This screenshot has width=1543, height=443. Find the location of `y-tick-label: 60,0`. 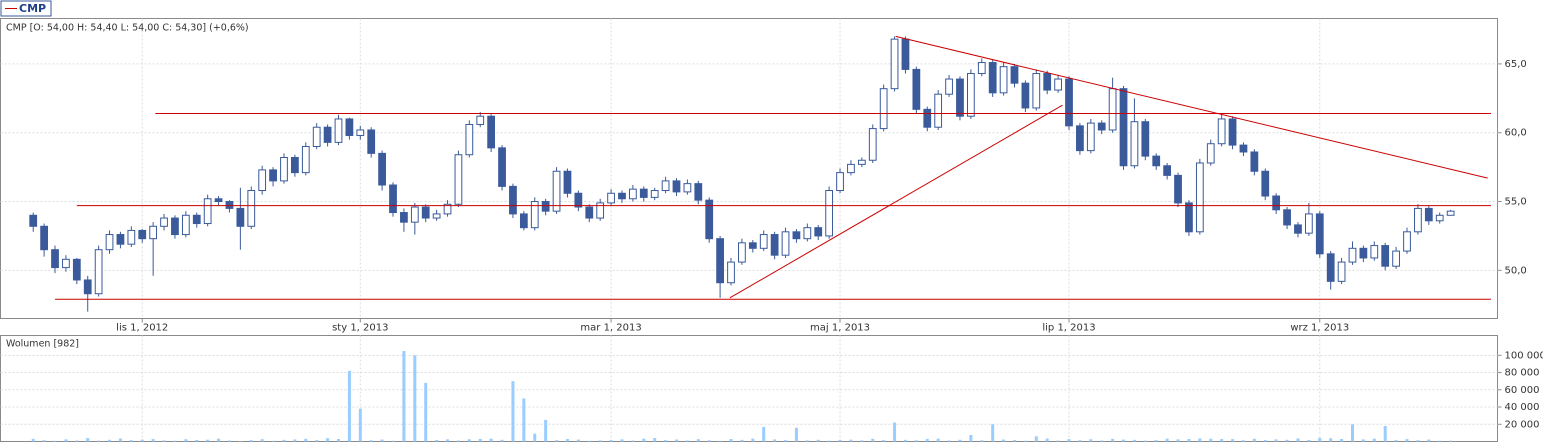

y-tick-label: 60,0 is located at coordinates (1516, 133).